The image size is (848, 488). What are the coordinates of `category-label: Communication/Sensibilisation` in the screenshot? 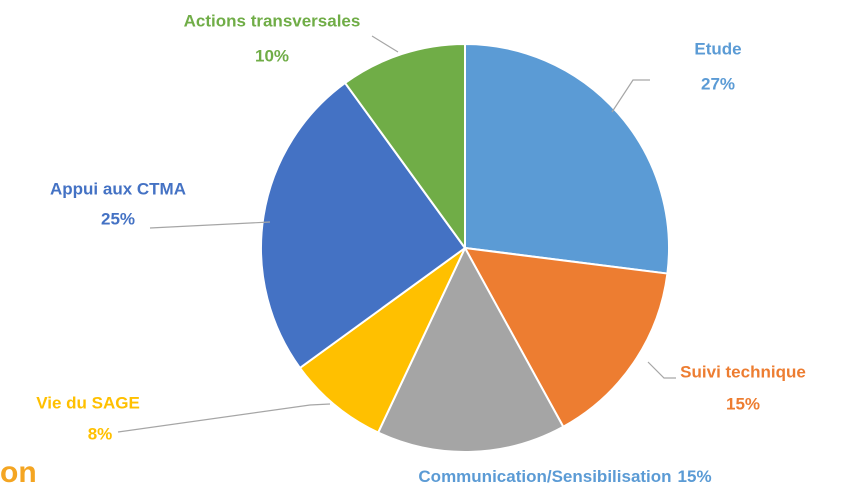 It's located at (544, 476).